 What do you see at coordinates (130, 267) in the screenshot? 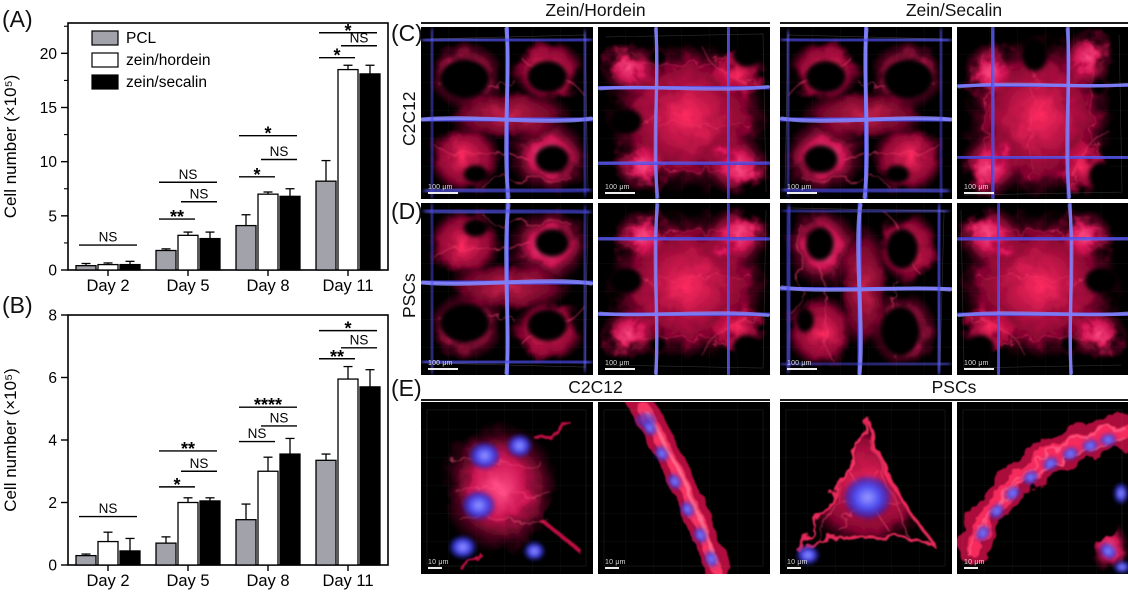
I see `bar-a-day-2-zein-secalin` at bounding box center [130, 267].